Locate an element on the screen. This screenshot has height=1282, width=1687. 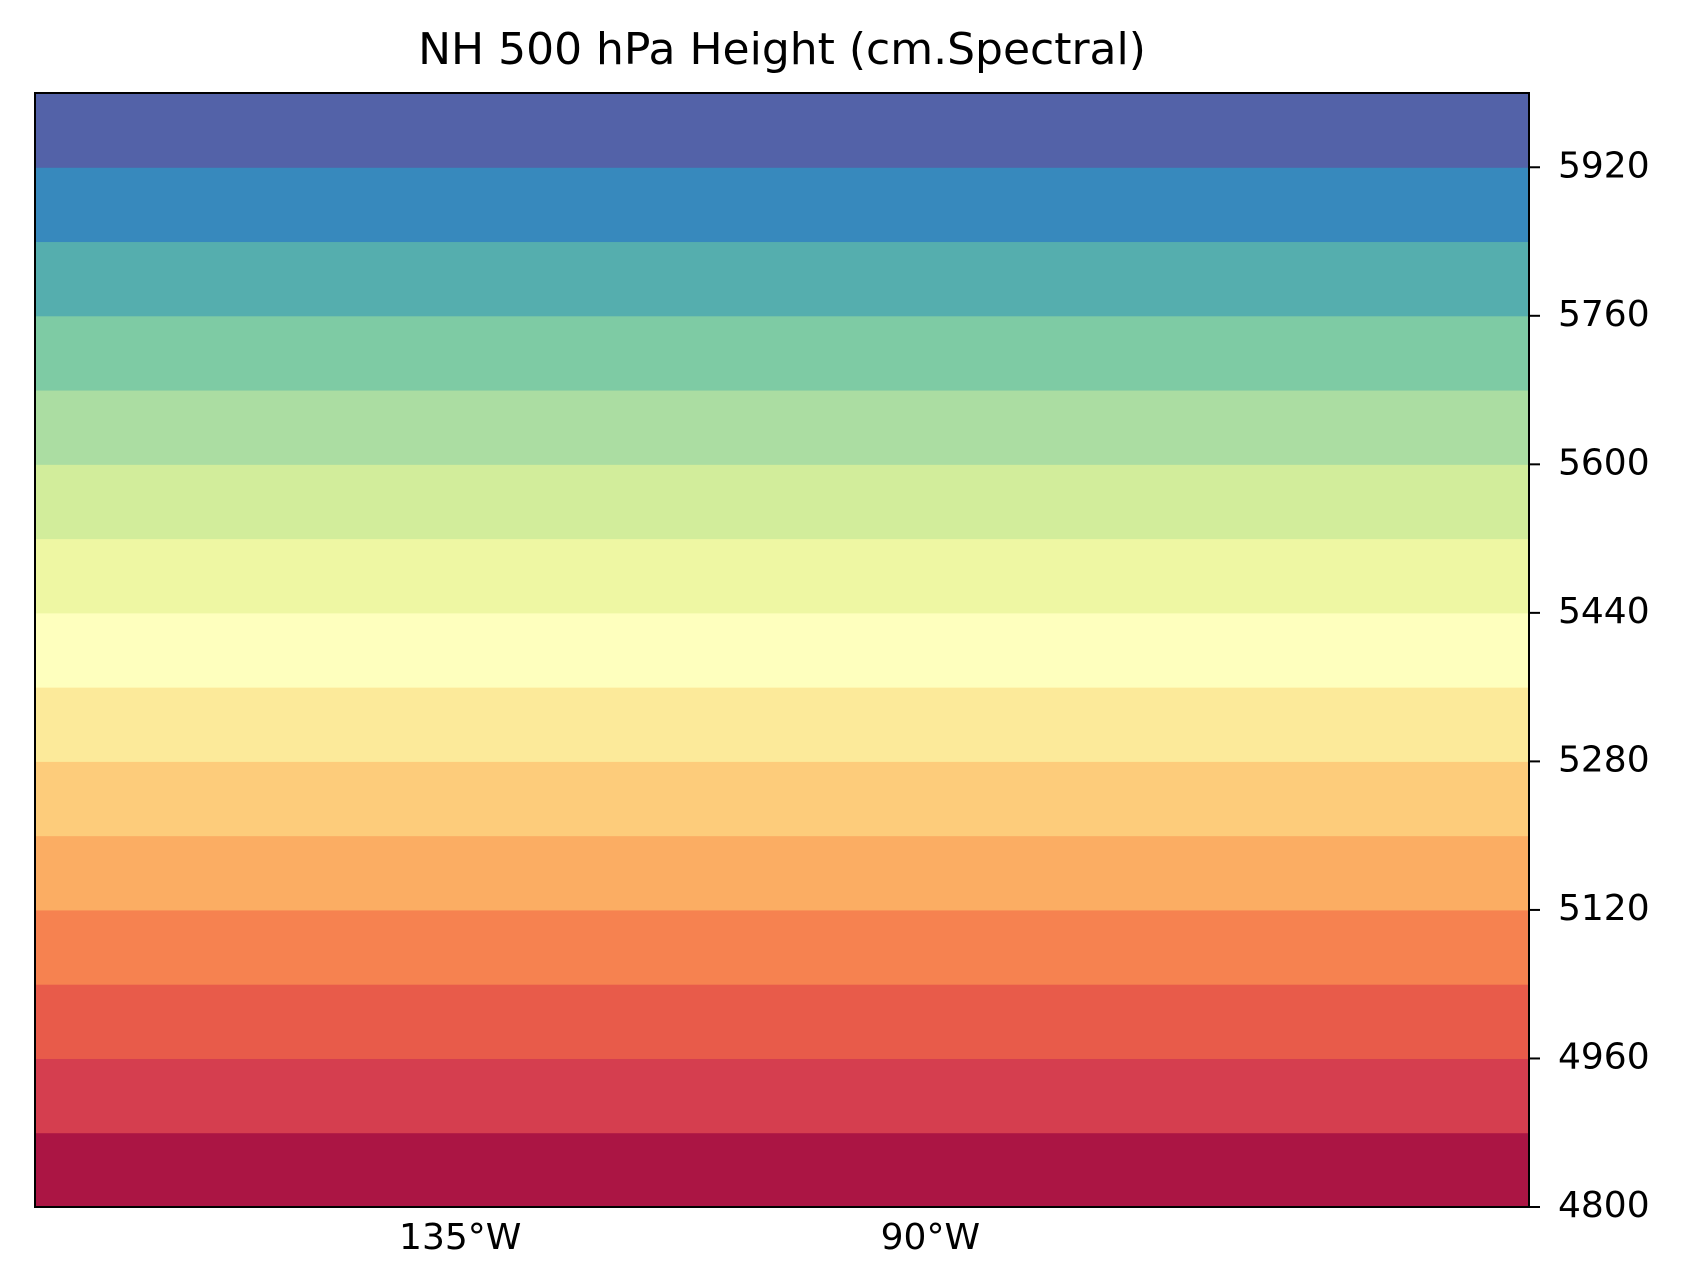
y-tick-label: 5600 is located at coordinates (1604, 462).